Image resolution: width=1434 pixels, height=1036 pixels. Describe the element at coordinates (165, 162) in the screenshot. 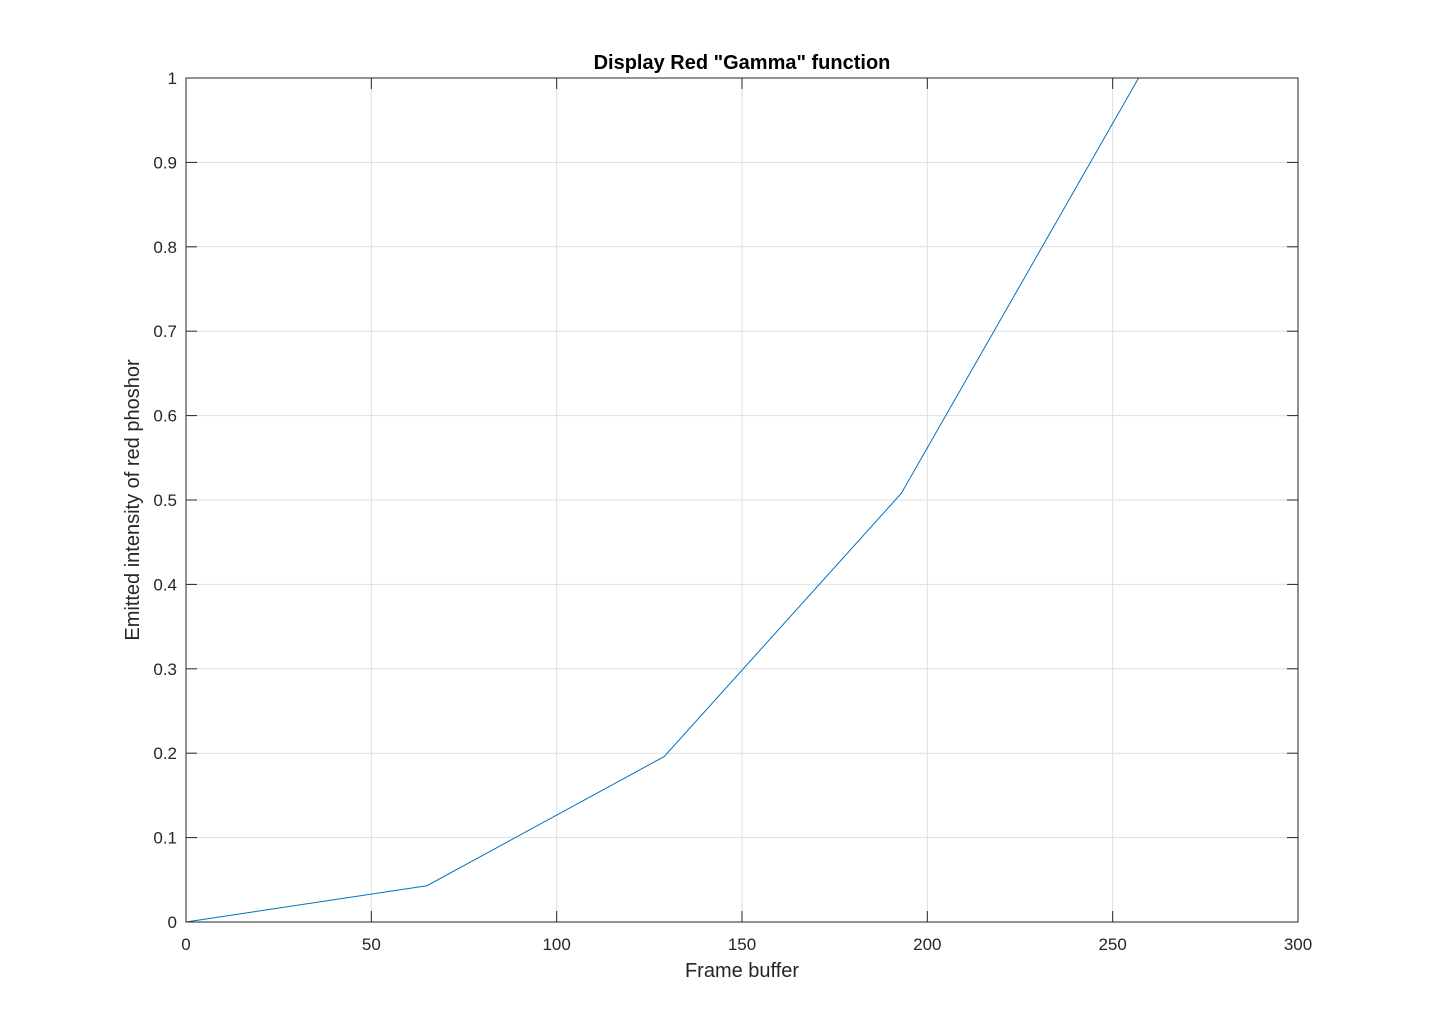

I see `y-tick-label: 0.9` at that location.